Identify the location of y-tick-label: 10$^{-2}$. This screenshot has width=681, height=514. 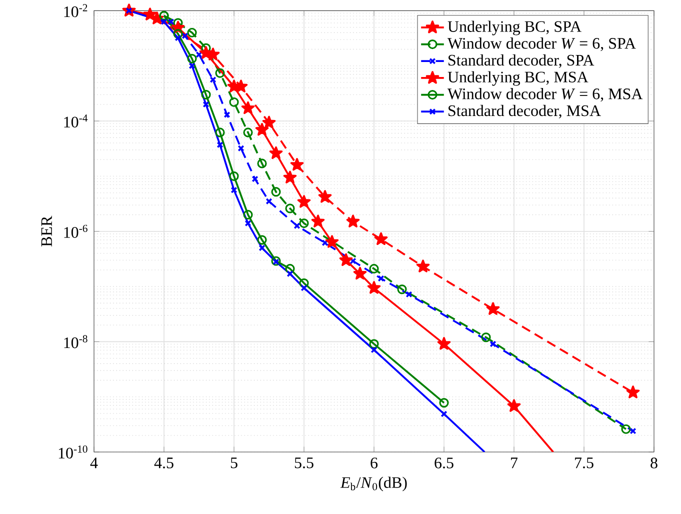
(76, 11).